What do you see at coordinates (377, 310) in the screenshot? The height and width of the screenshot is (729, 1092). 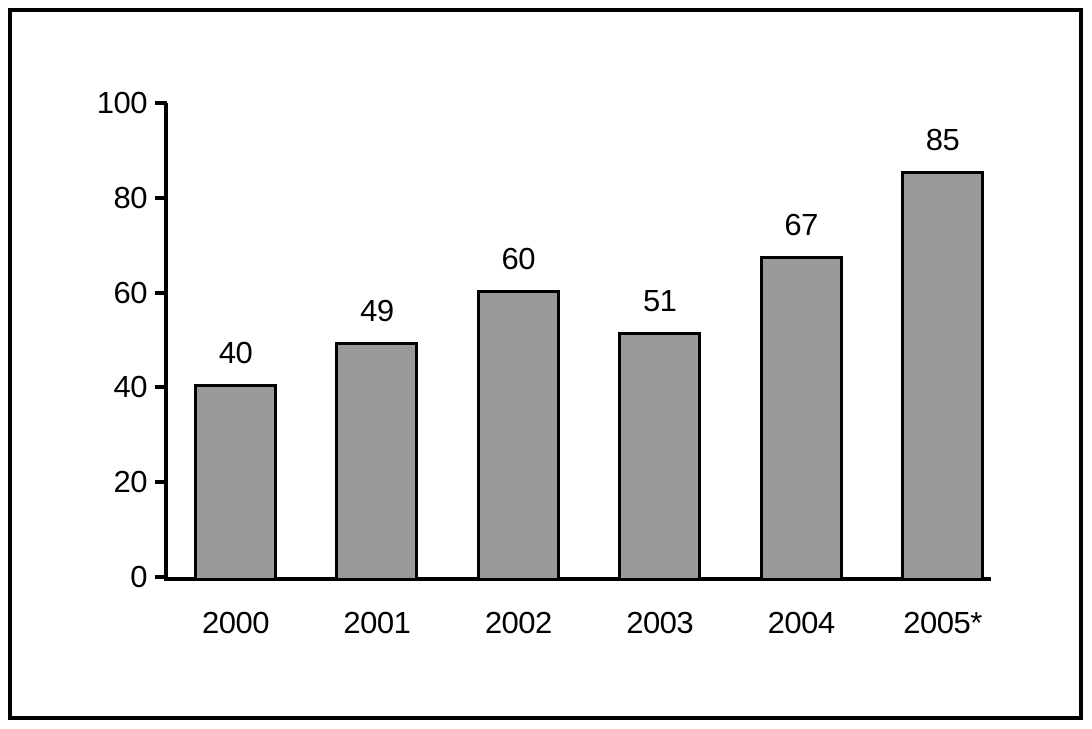 I see `bar-value-label: 49` at bounding box center [377, 310].